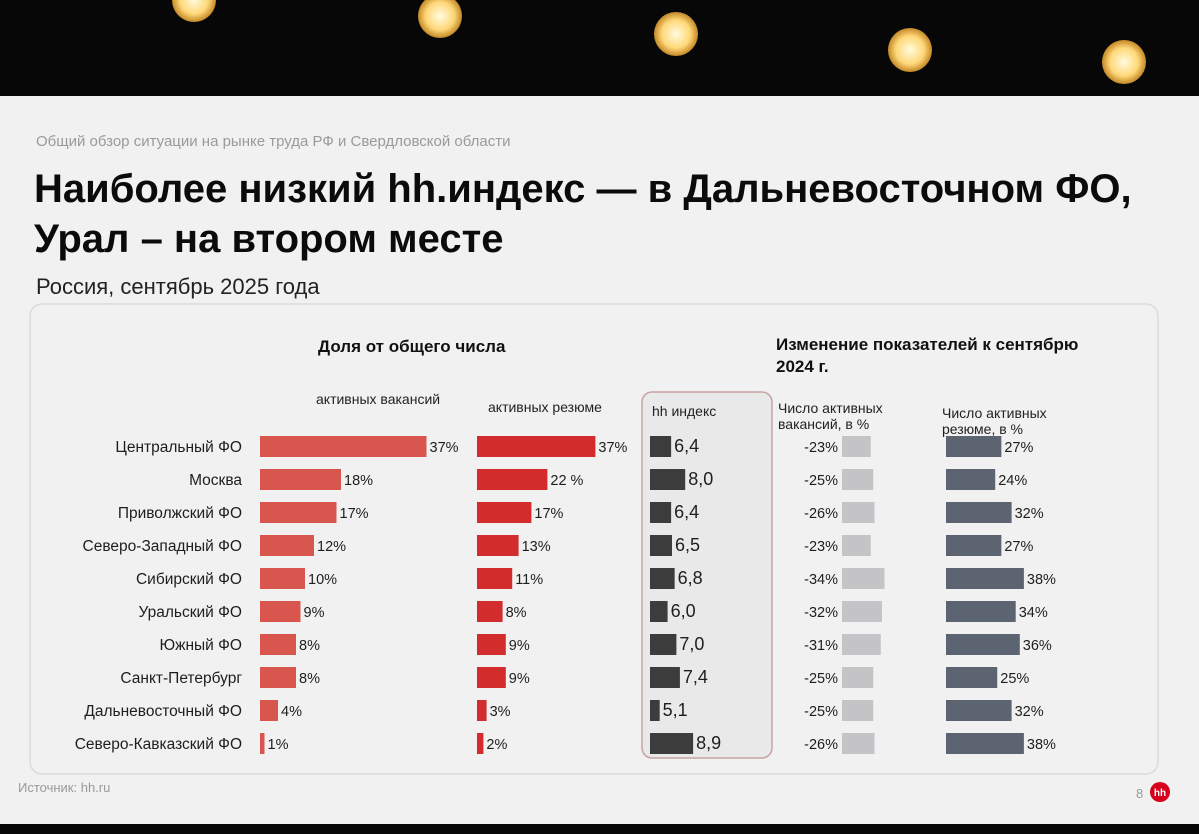 Image resolution: width=1199 pixels, height=834 pixels. What do you see at coordinates (378, 399) in the screenshot?
I see `series-header-vacancies: активных вакансий` at bounding box center [378, 399].